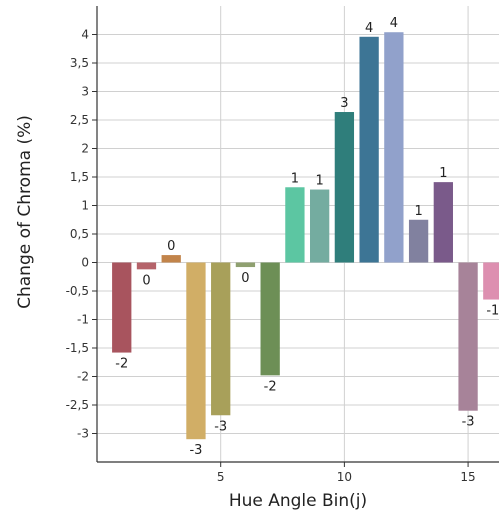  Describe the element at coordinates (298, 501) in the screenshot. I see `x-axis-title: Hue Angle Bin(j)` at that location.